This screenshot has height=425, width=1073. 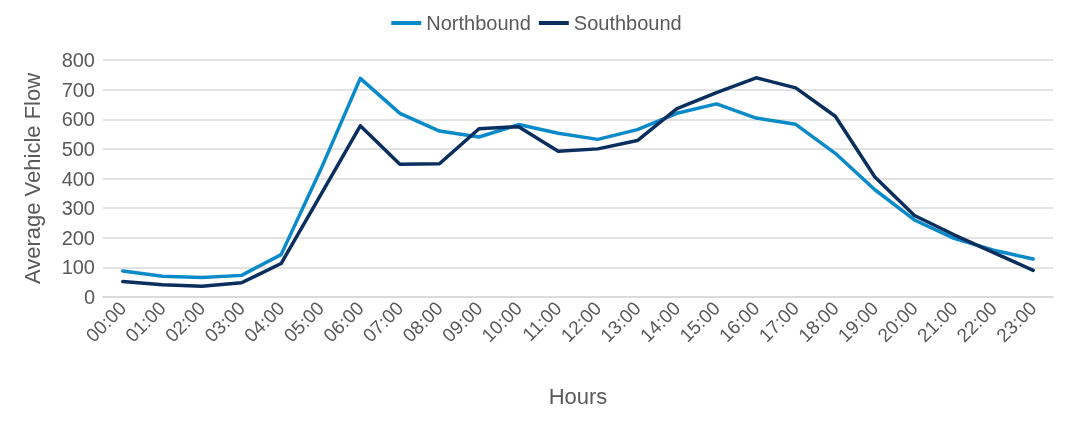 I want to click on y-tick-label: 300, so click(x=78, y=208).